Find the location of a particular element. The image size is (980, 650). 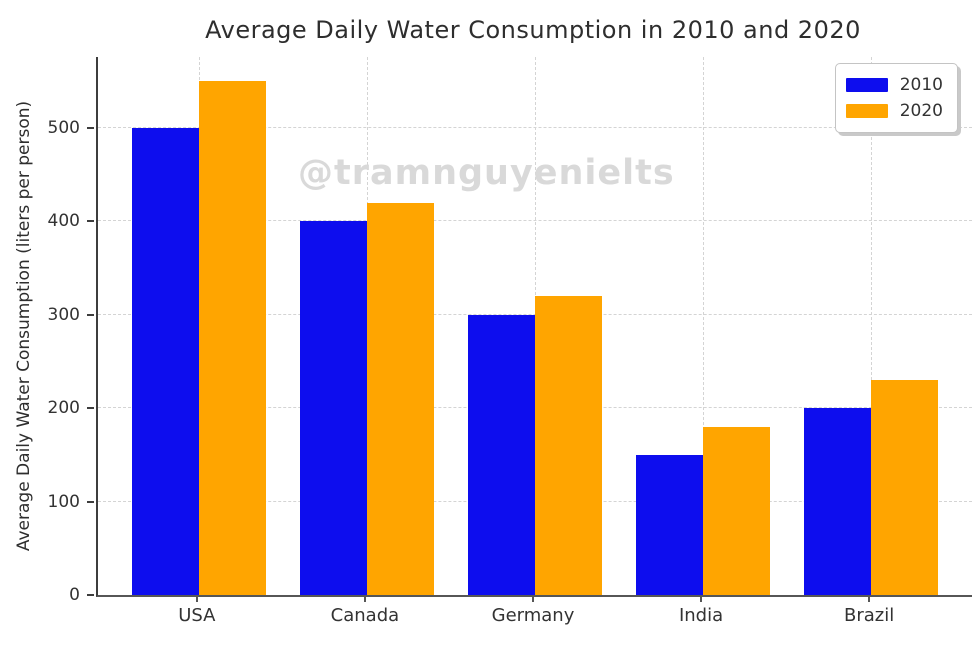

x-tick-label-canada: Canada is located at coordinates (365, 615).